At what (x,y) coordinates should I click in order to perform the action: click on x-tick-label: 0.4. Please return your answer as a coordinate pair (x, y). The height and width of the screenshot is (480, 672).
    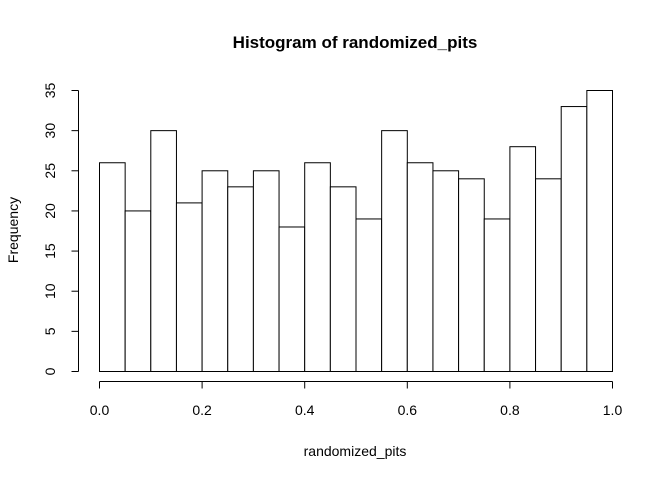
    Looking at the image, I should click on (305, 410).